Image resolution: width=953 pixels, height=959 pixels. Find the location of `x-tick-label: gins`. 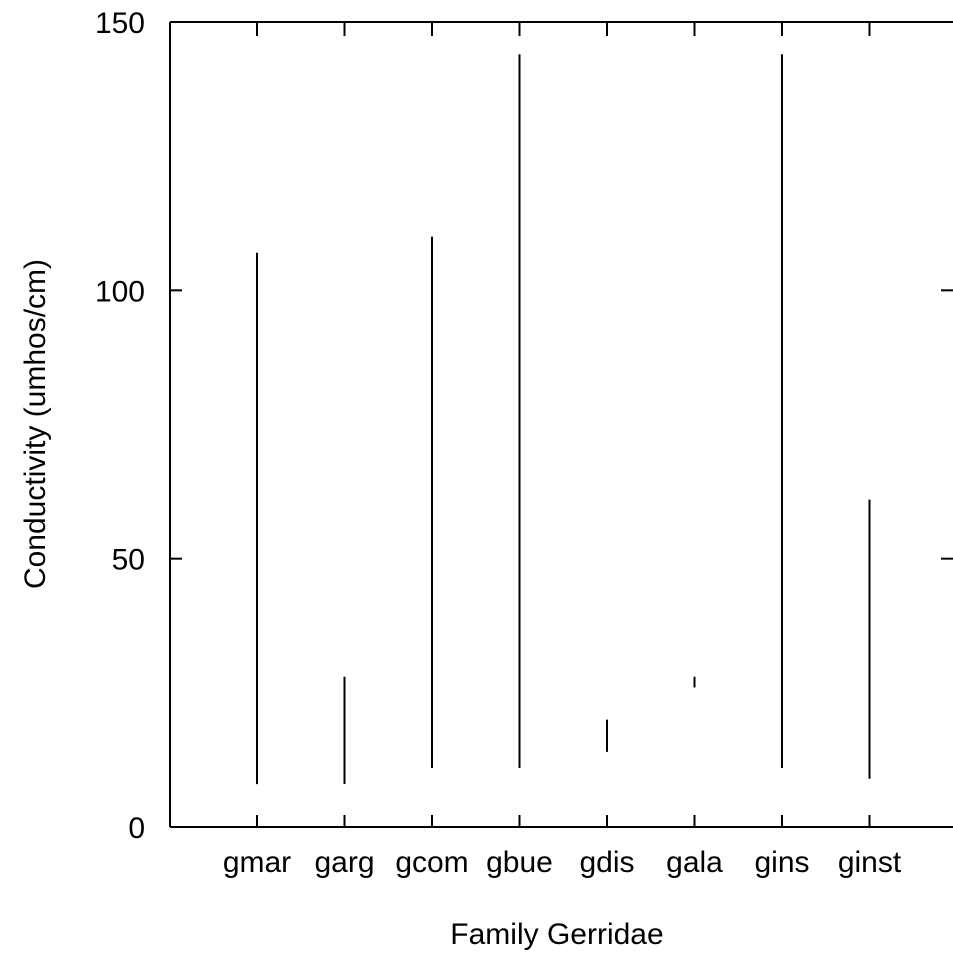

x-tick-label: gins is located at coordinates (781, 862).